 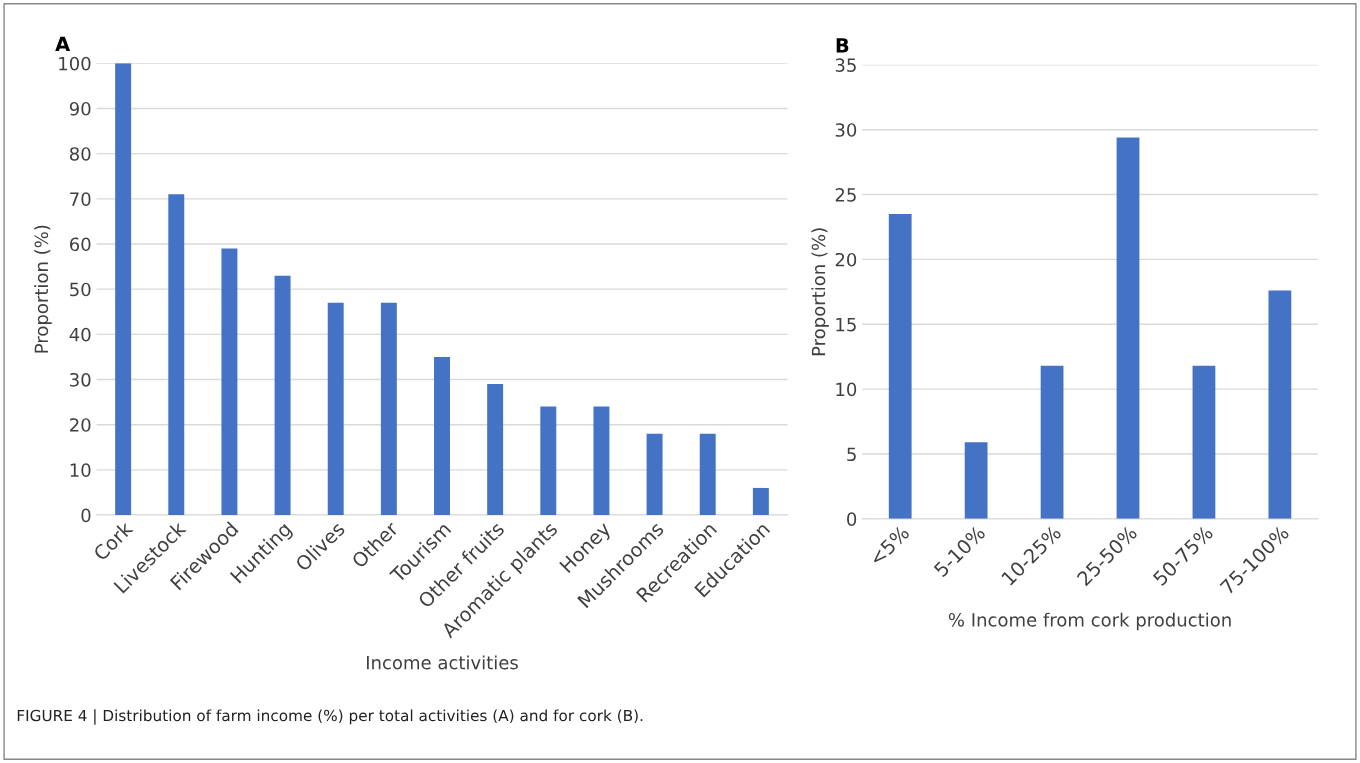 What do you see at coordinates (80, 334) in the screenshot?
I see `y-tick-label: 40` at bounding box center [80, 334].